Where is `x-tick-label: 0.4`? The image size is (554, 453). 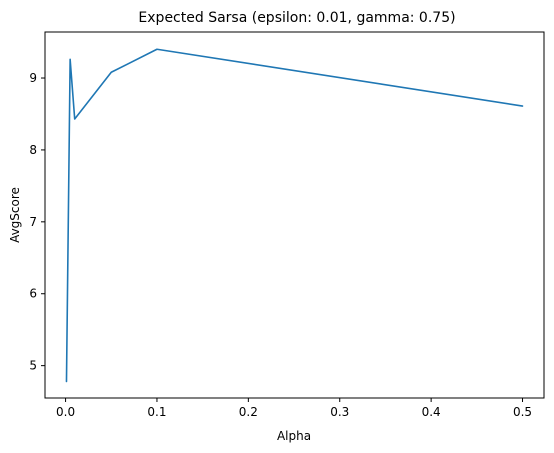 x-tick-label: 0.4 is located at coordinates (431, 412).